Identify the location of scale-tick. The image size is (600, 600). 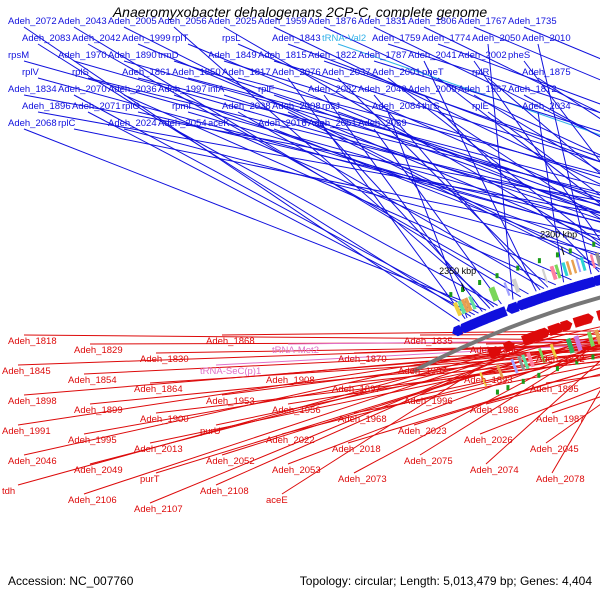
(463, 287).